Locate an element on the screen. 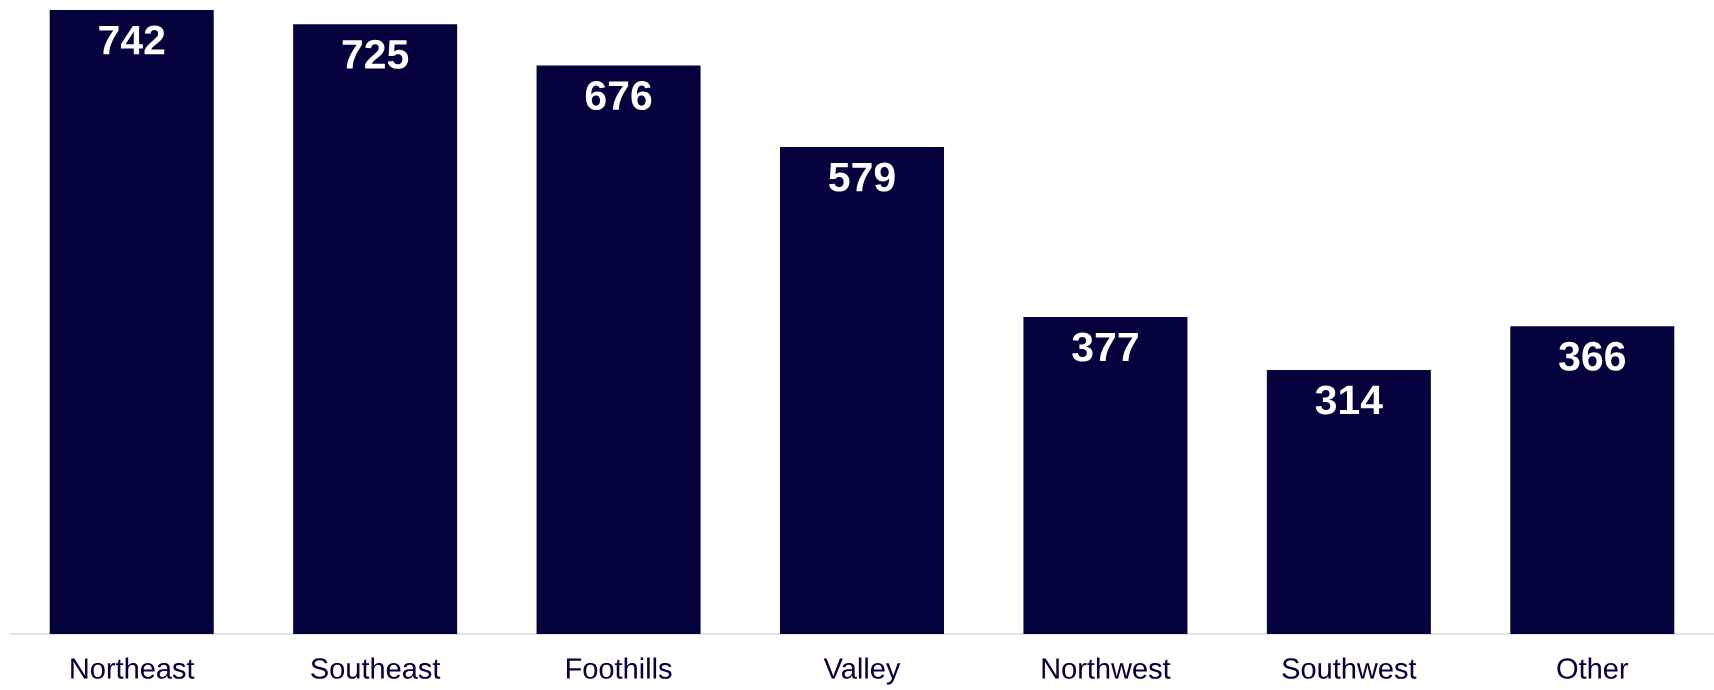 This screenshot has width=1714, height=690. data-label: 377 is located at coordinates (1105, 347).